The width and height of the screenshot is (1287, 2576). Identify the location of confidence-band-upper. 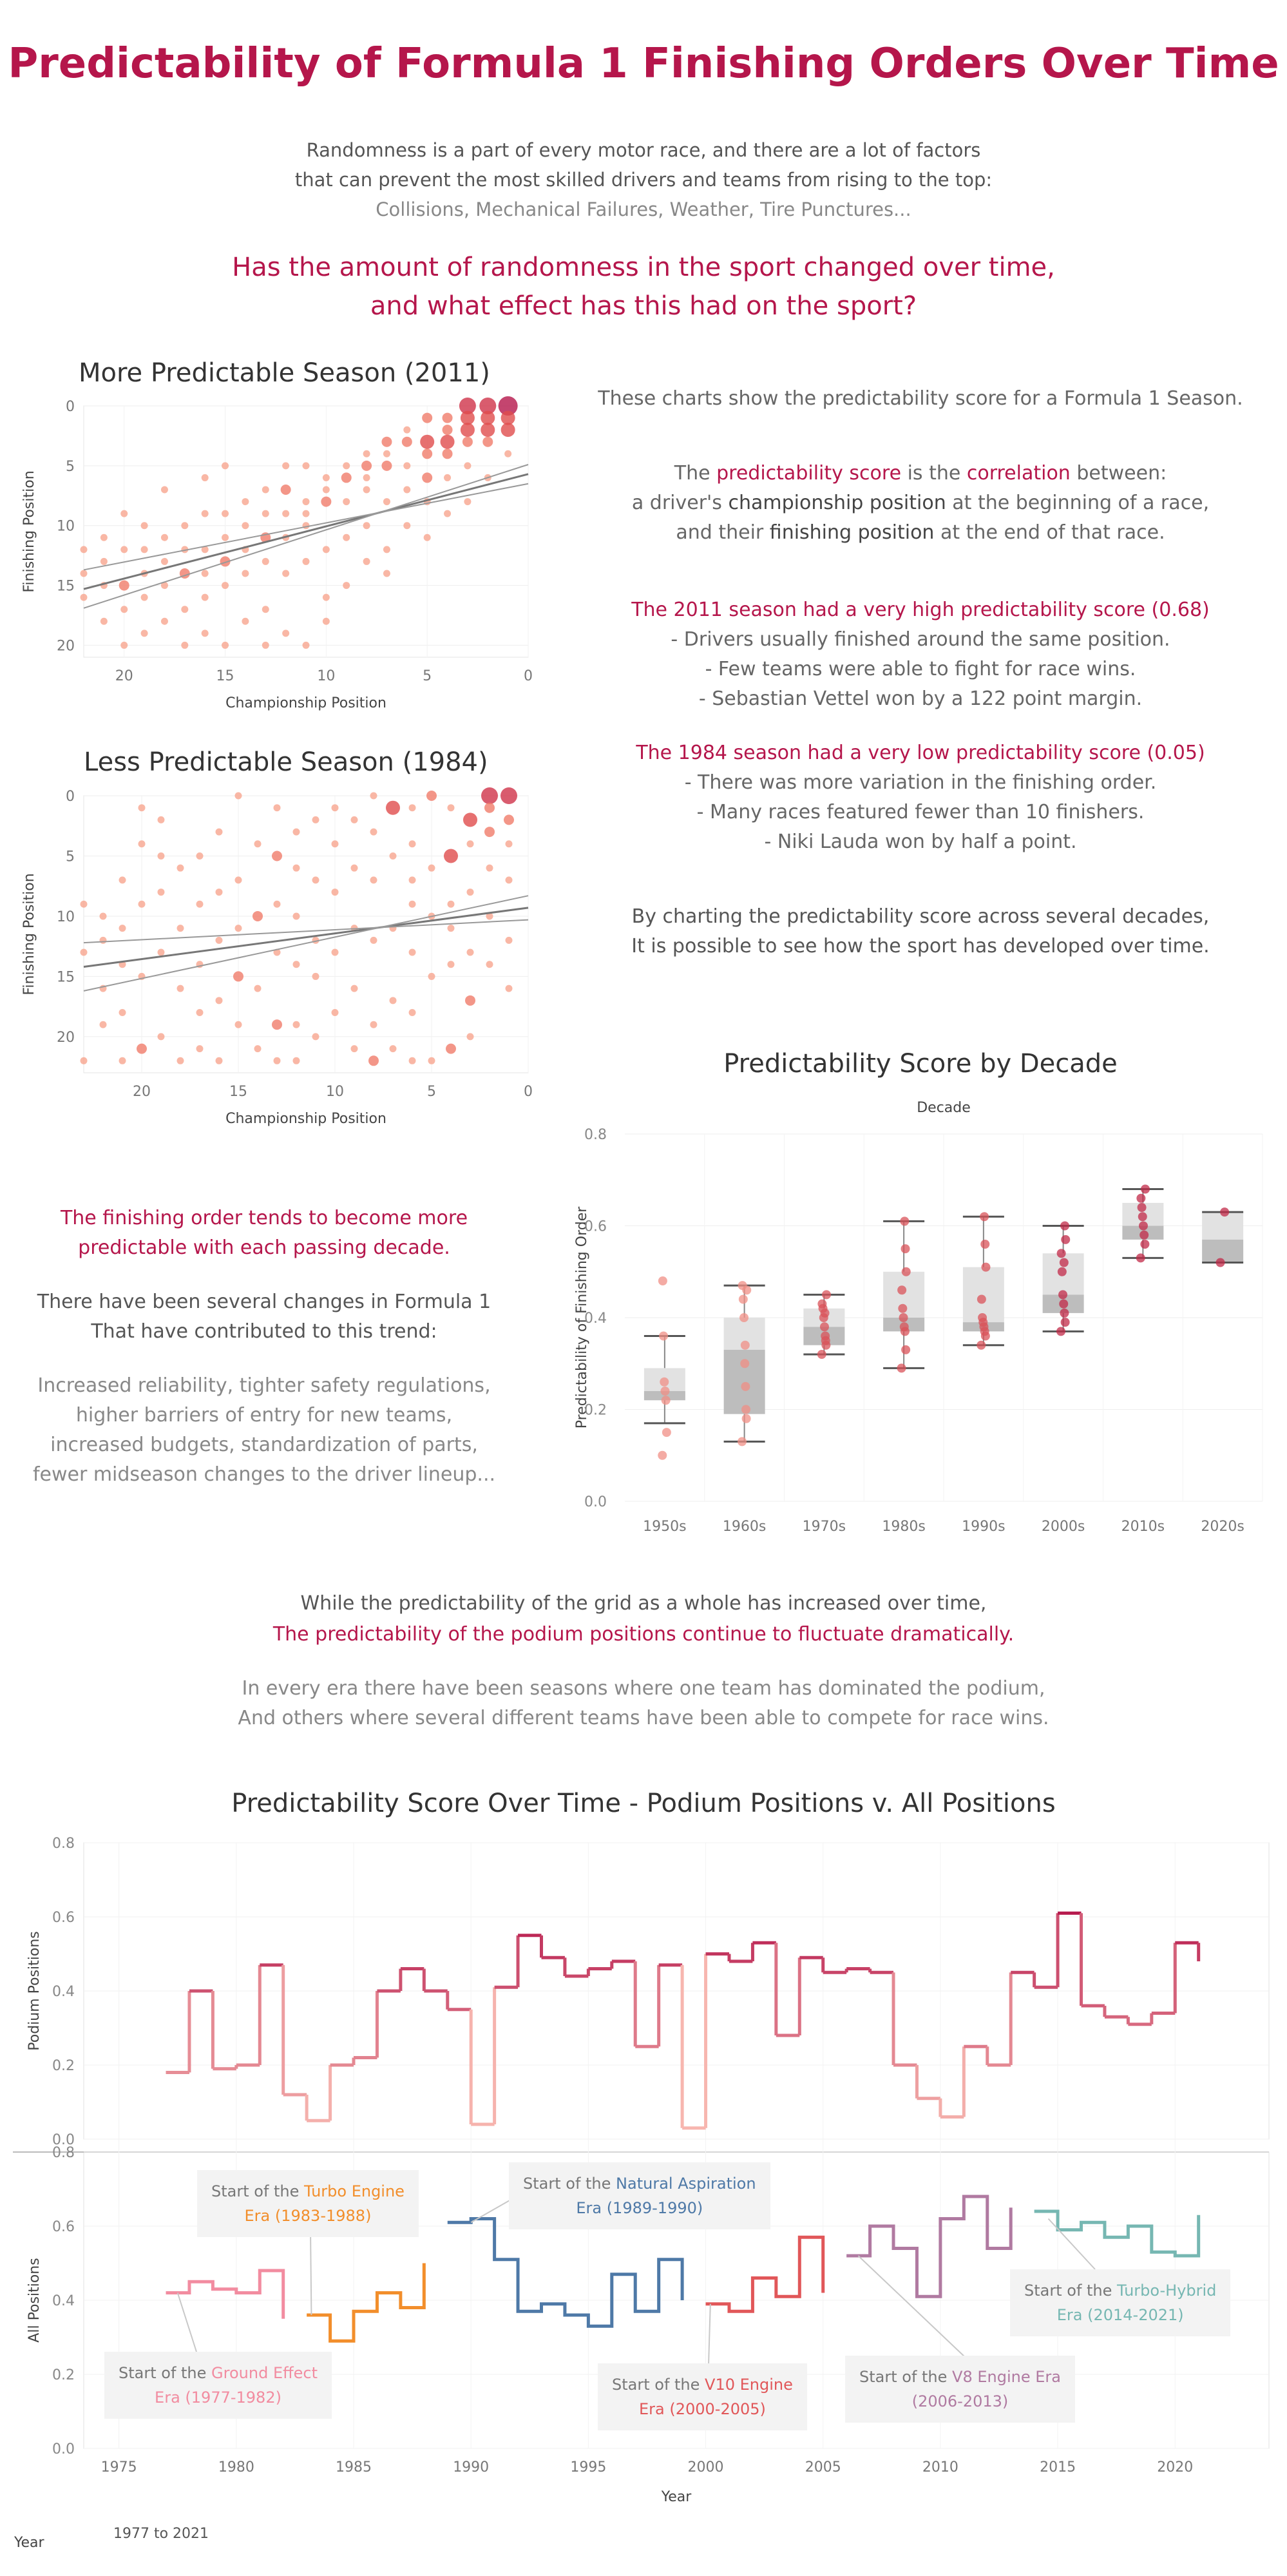
(306, 536).